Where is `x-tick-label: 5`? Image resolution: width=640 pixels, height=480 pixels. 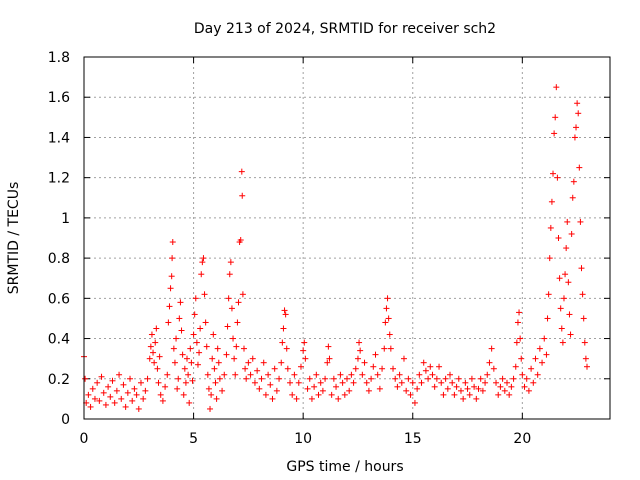 x-tick-label: 5 is located at coordinates (193, 439).